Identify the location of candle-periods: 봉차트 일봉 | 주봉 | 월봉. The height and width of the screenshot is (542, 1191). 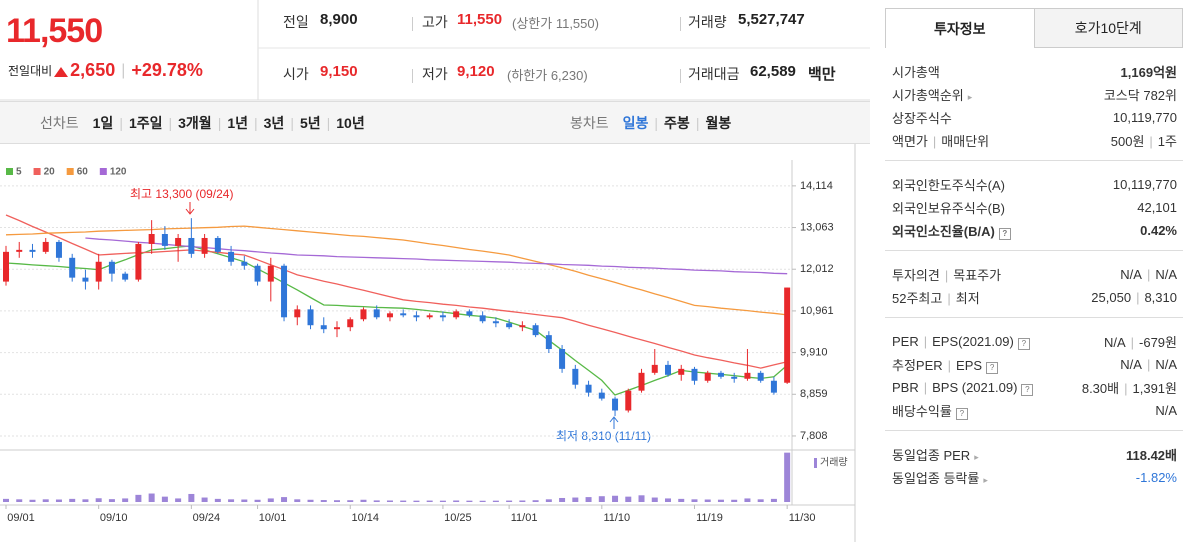
(650, 122).